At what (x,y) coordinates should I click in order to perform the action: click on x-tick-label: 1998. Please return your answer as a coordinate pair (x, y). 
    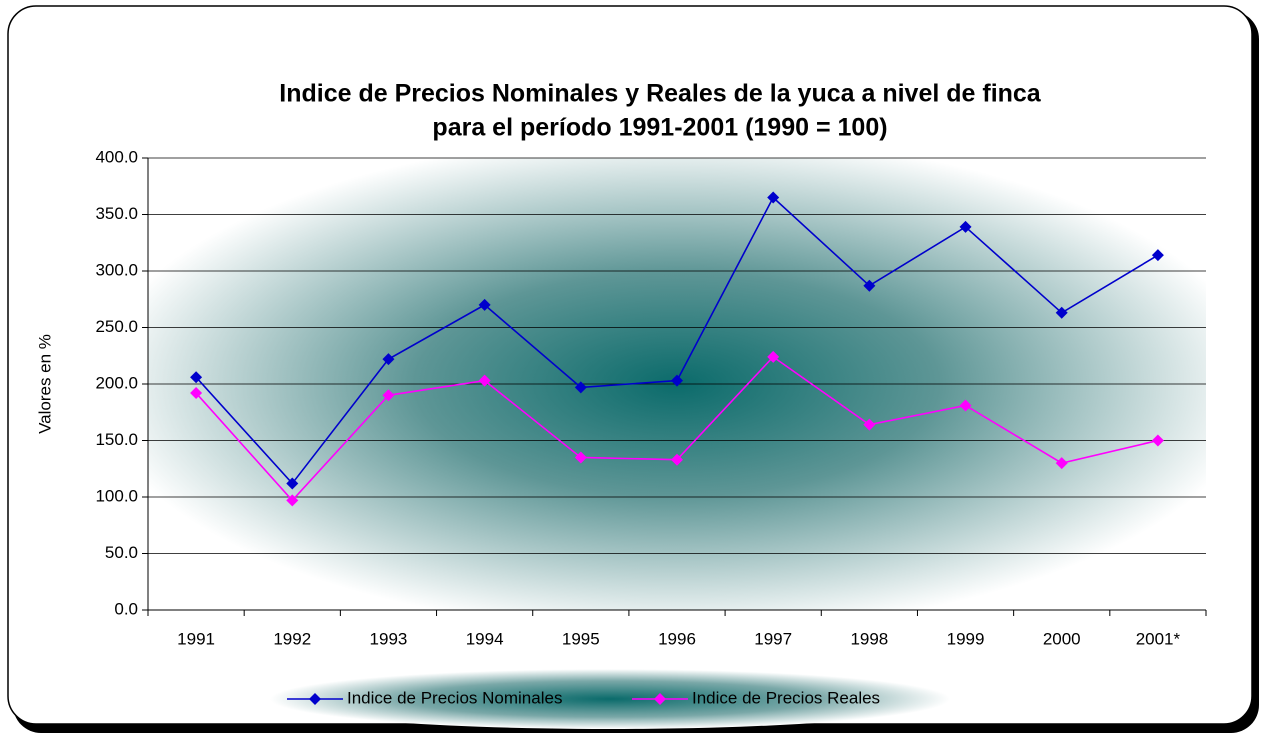
    Looking at the image, I should click on (869, 638).